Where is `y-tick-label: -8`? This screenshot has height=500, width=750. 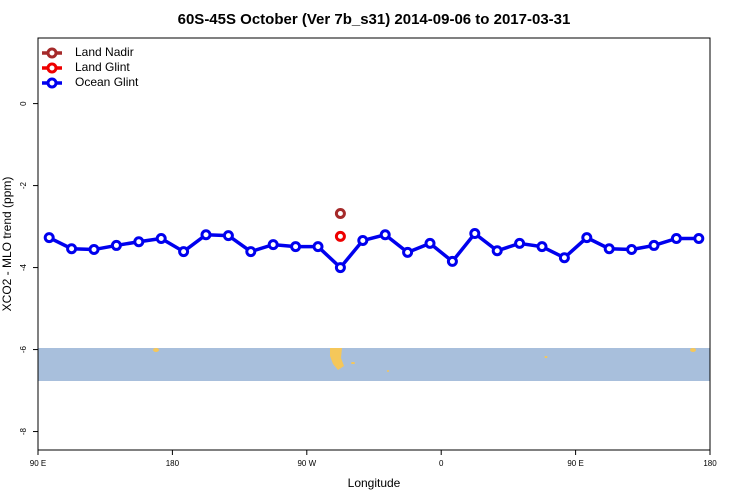 y-tick-label: -8 is located at coordinates (23, 431).